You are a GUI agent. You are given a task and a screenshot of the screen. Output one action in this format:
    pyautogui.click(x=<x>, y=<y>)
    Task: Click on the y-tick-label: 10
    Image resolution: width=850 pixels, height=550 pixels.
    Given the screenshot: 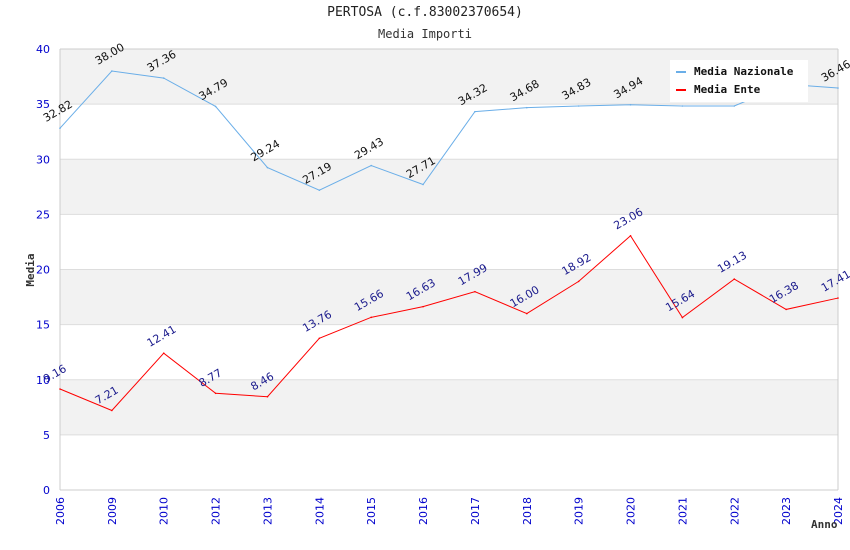 What is the action you would take?
    pyautogui.click(x=43, y=380)
    